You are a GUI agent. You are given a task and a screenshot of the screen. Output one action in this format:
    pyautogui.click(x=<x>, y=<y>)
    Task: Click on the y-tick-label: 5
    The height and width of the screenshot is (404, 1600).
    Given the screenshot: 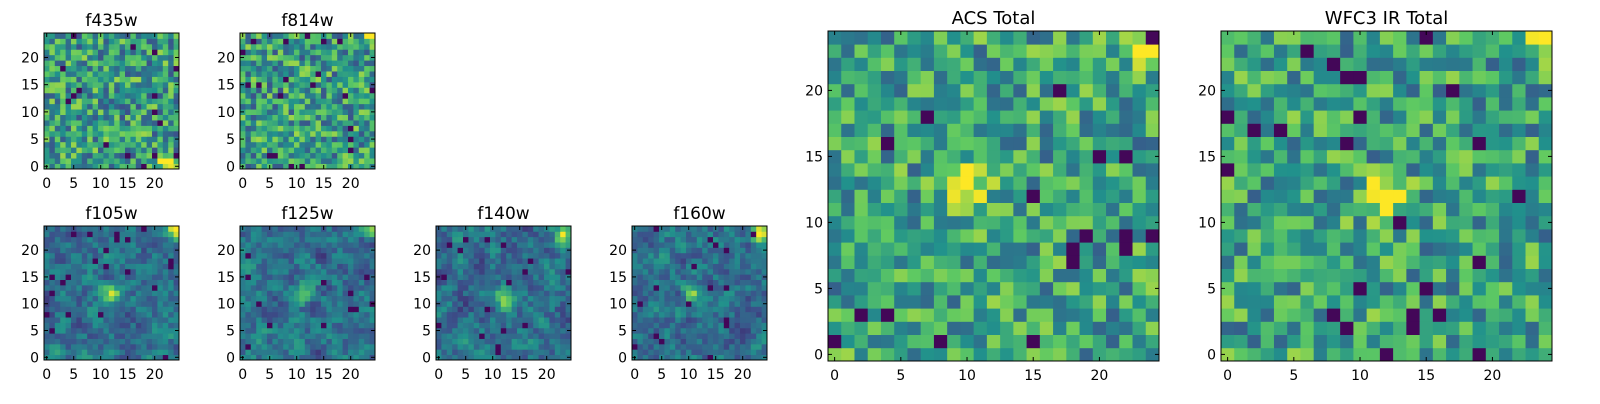 What is the action you would take?
    pyautogui.click(x=34, y=332)
    